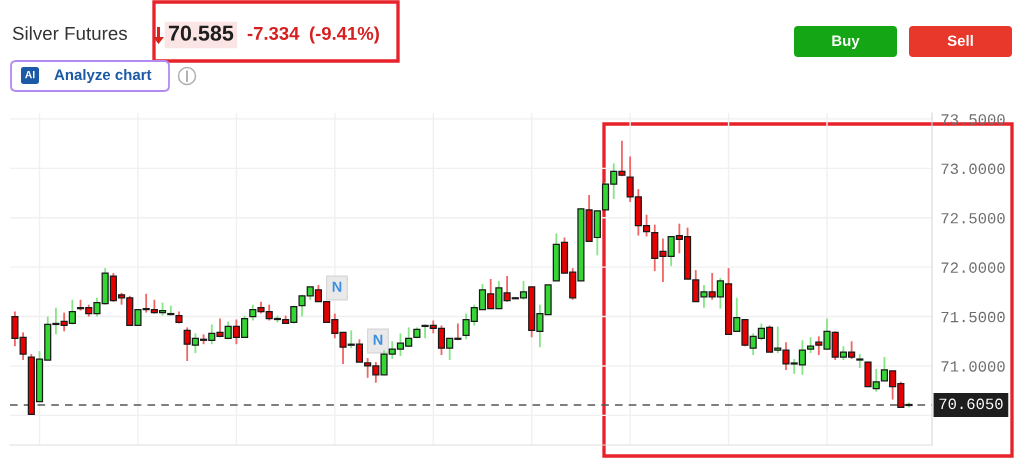 Image resolution: width=1024 pixels, height=460 pixels. What do you see at coordinates (973, 366) in the screenshot?
I see `y-tick-label: 71.0000` at bounding box center [973, 366].